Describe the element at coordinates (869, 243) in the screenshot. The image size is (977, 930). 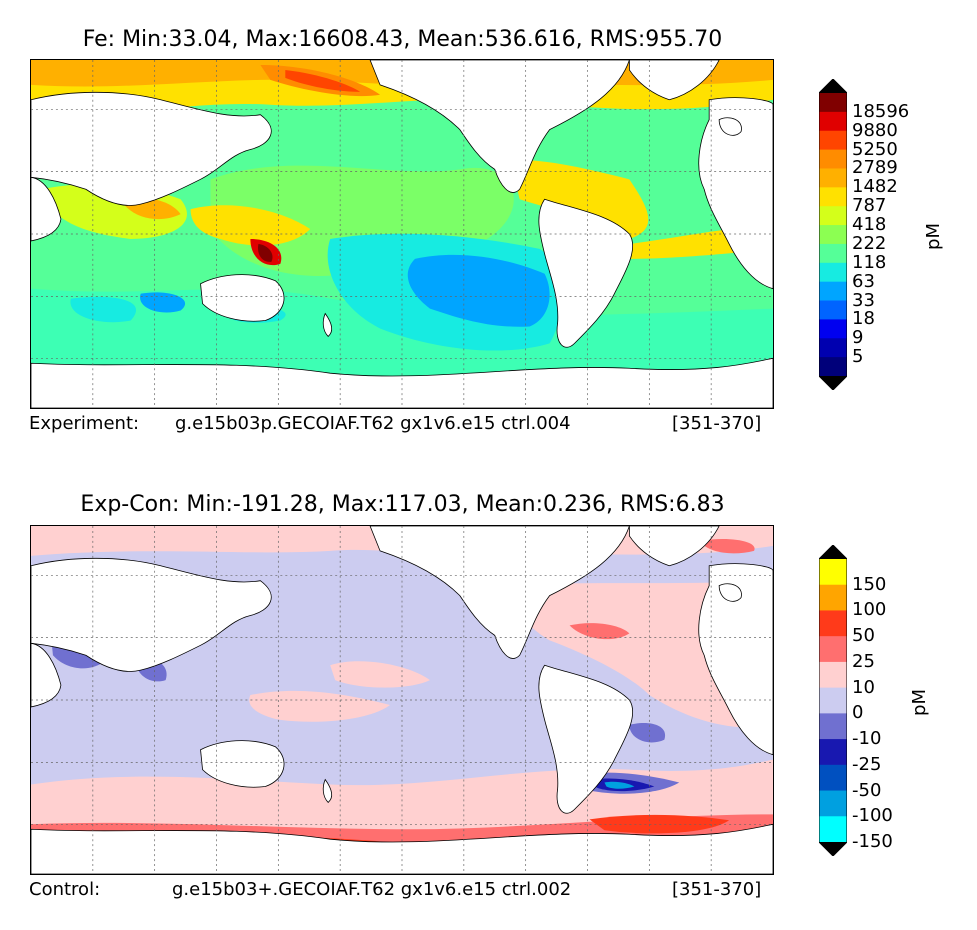
I see `top-colorbar-tick-label: 222` at that location.